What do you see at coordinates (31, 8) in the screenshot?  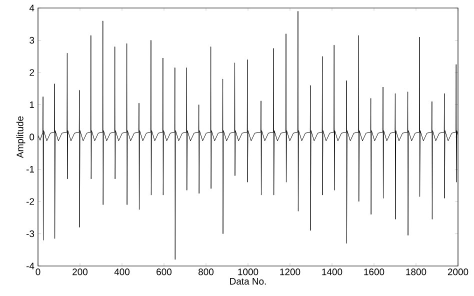 I see `y-tick-label: 4` at bounding box center [31, 8].